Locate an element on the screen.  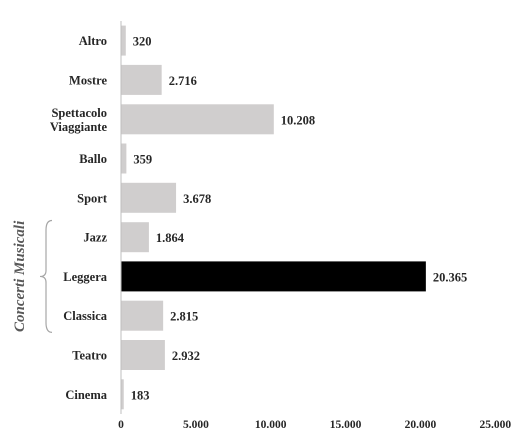
bar-leggera is located at coordinates (273, 276).